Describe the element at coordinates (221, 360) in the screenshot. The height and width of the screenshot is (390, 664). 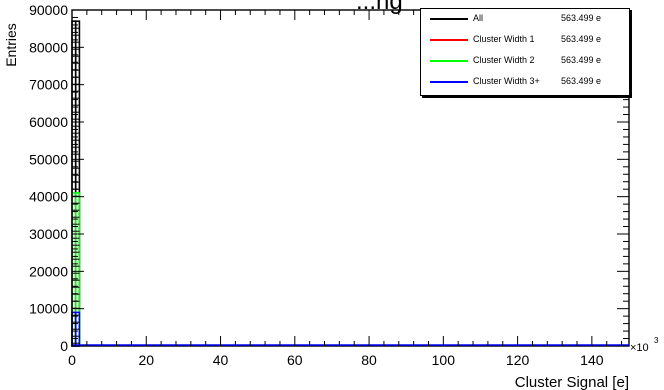
I see `x-tick-label: 40` at that location.